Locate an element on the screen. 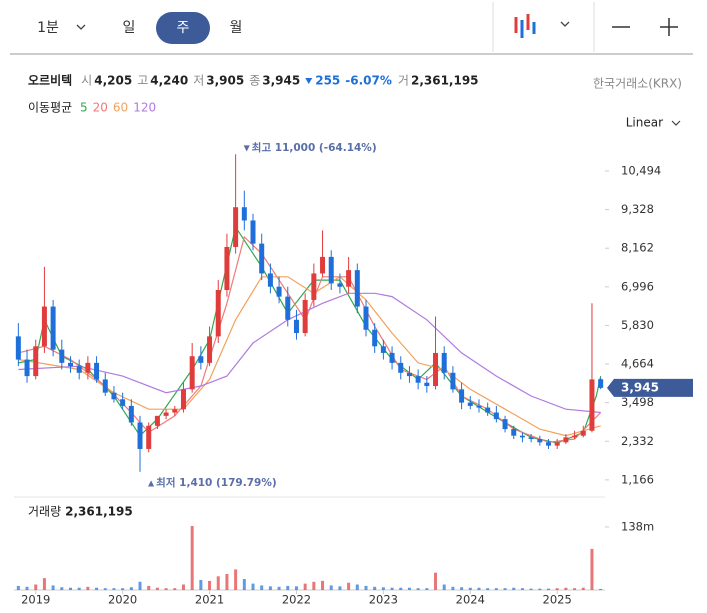 The height and width of the screenshot is (613, 707). interval-tab: 월 is located at coordinates (236, 28).